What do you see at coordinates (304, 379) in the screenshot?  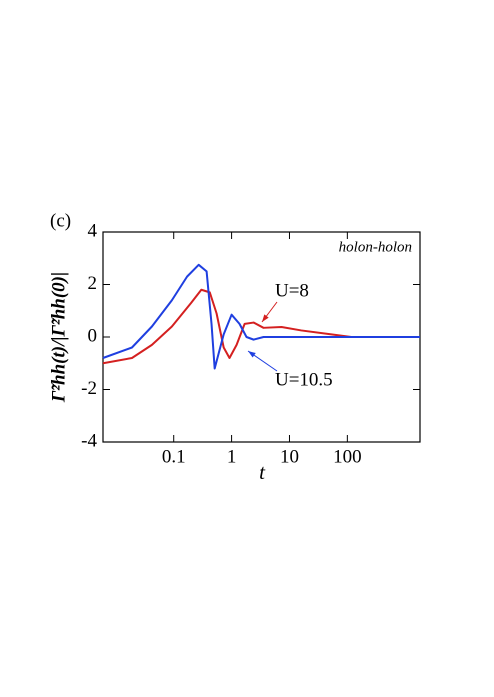 I see `legend-label: U=10.5` at bounding box center [304, 379].